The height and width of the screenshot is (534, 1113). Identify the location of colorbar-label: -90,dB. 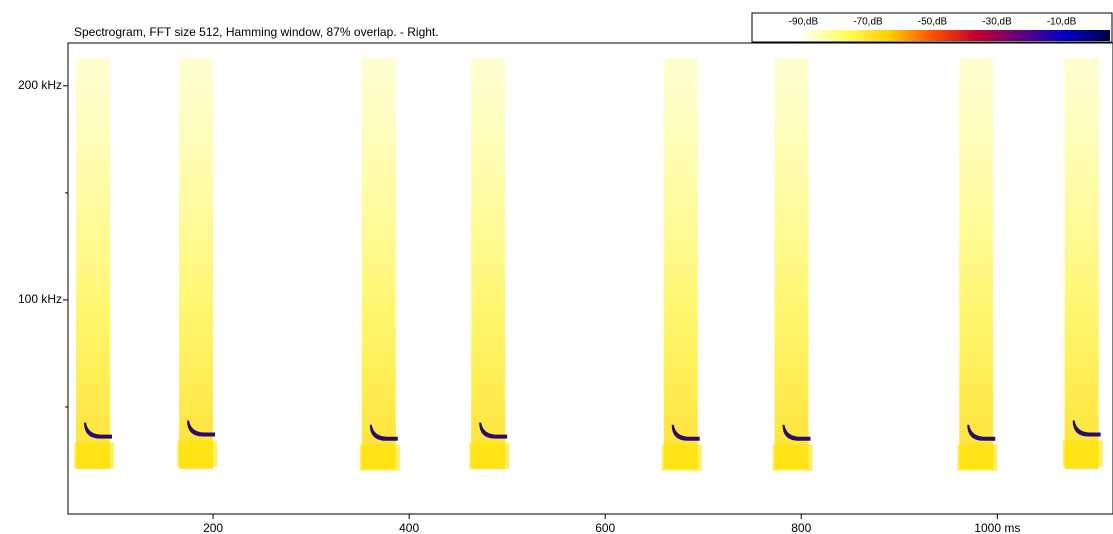
(804, 22).